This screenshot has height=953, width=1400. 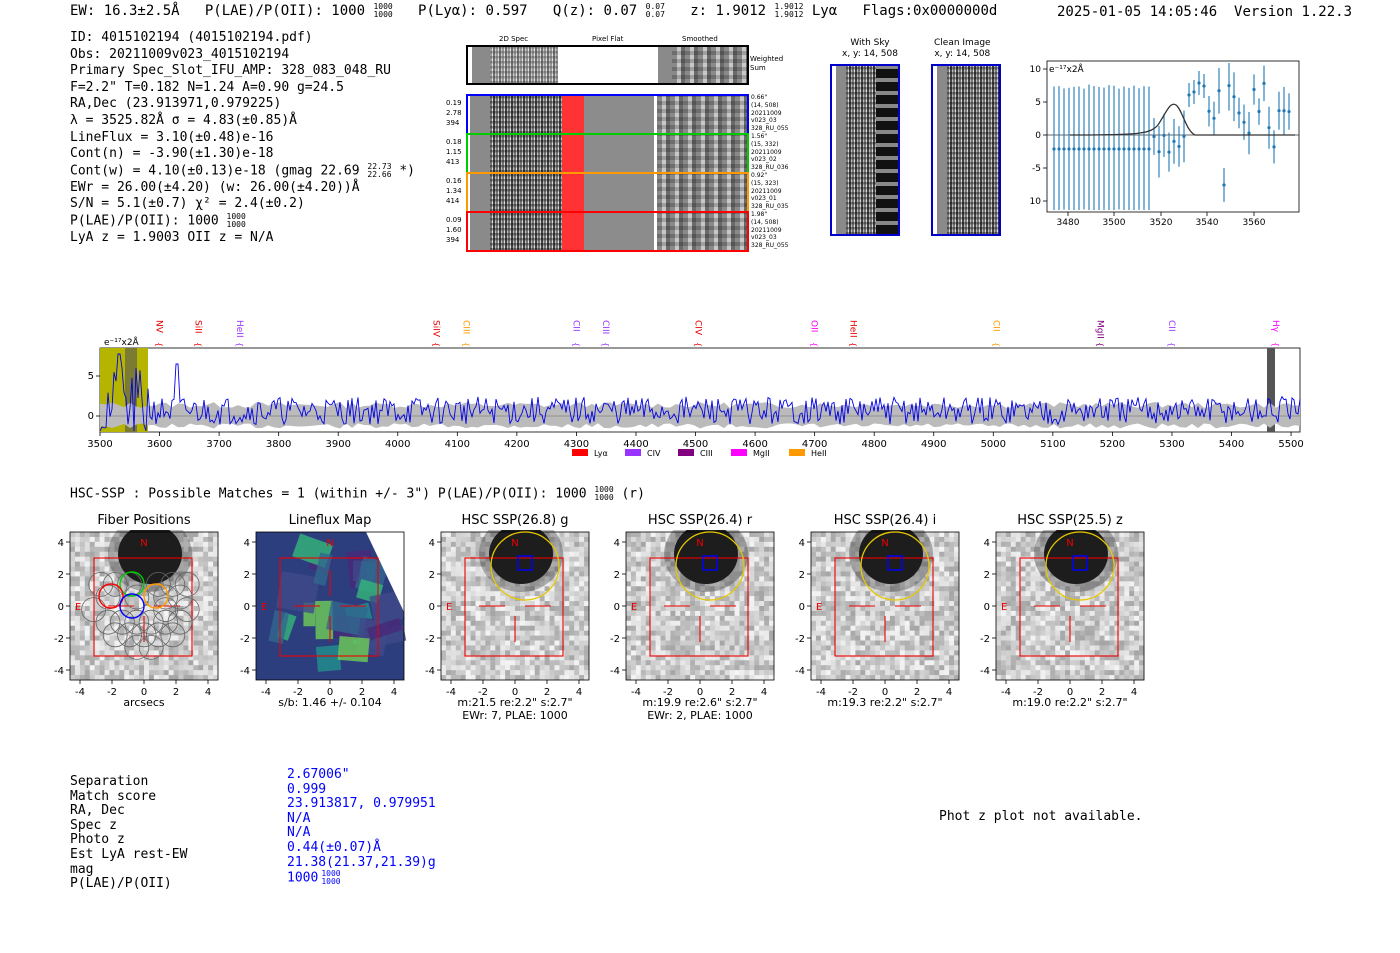 I want to click on hsc-aperture-circle, so click(x=895, y=566).